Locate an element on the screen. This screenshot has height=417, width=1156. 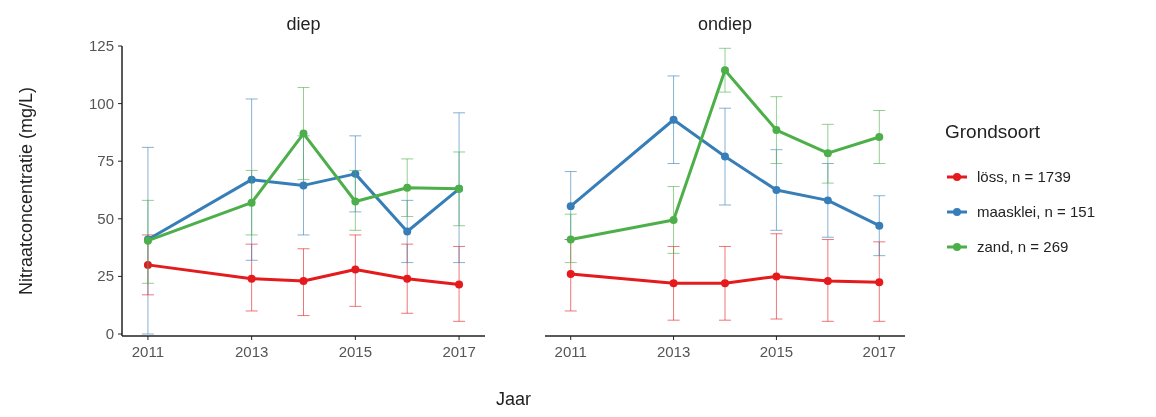
chart-title: diep is located at coordinates (303, 24).